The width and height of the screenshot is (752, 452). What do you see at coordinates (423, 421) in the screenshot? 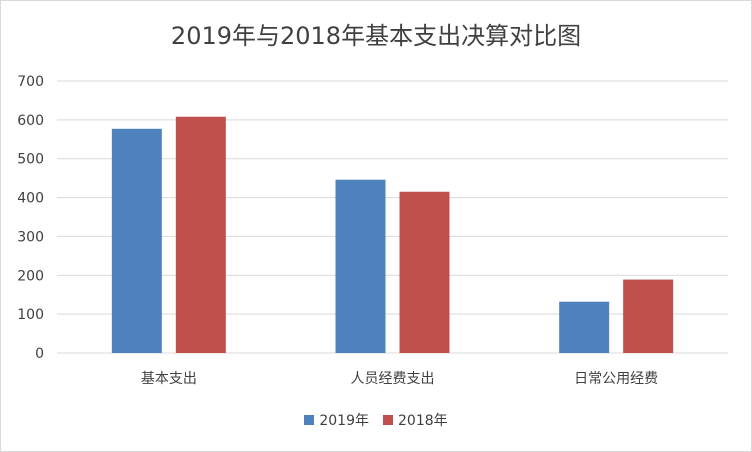
I see `legend-label-2018: 2018年` at bounding box center [423, 421].